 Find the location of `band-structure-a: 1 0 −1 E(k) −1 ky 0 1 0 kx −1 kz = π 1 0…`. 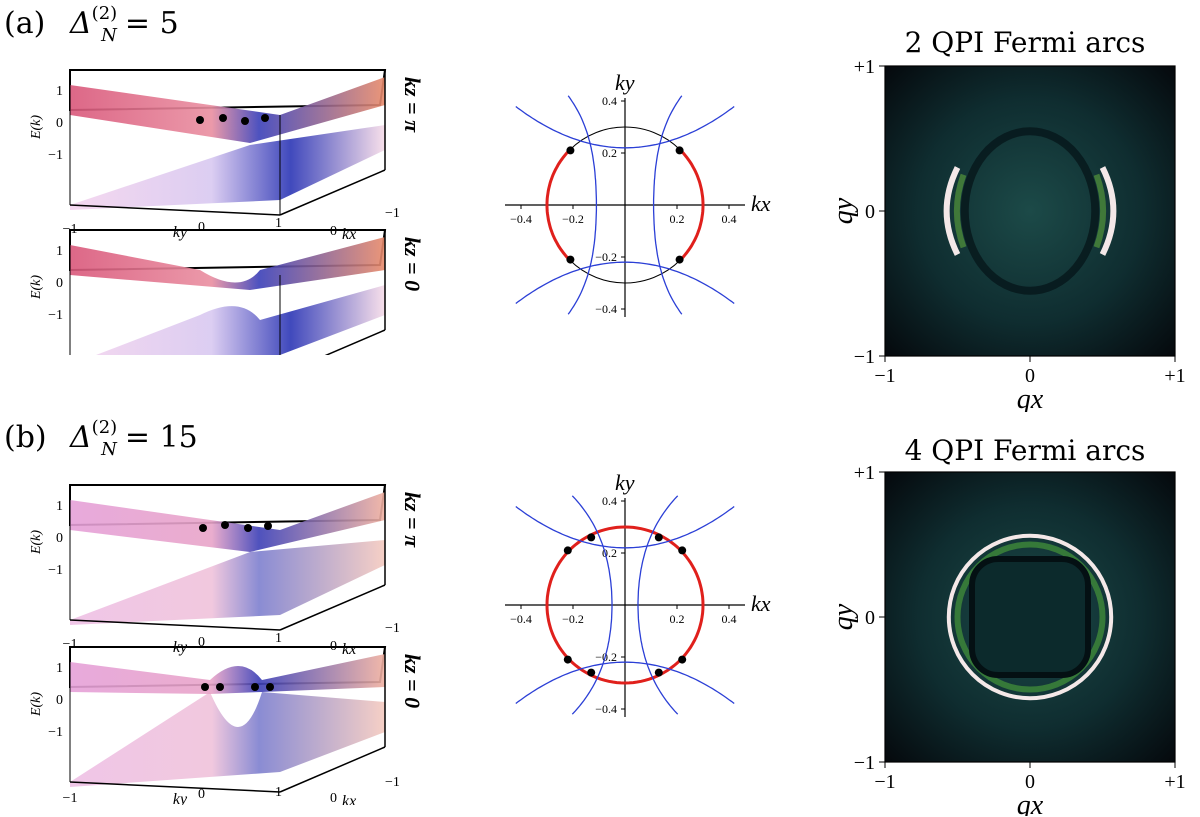

band-structure-a: 1 0 −1 E(k) −1 ky 0 1 0 kx −1 kz = π 1 0… is located at coordinates (227, 212).